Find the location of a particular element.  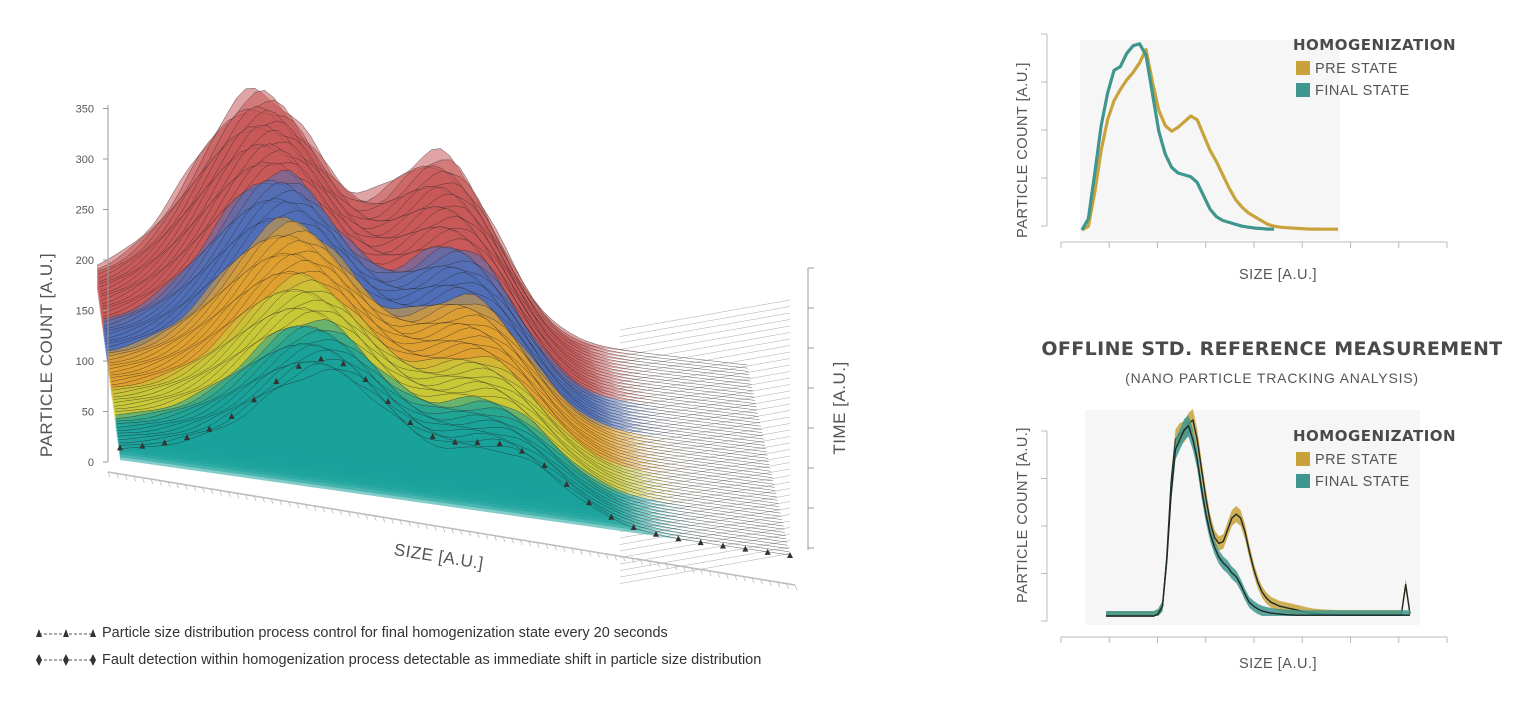

legend-label-pre: PRE STATE is located at coordinates (1356, 460).